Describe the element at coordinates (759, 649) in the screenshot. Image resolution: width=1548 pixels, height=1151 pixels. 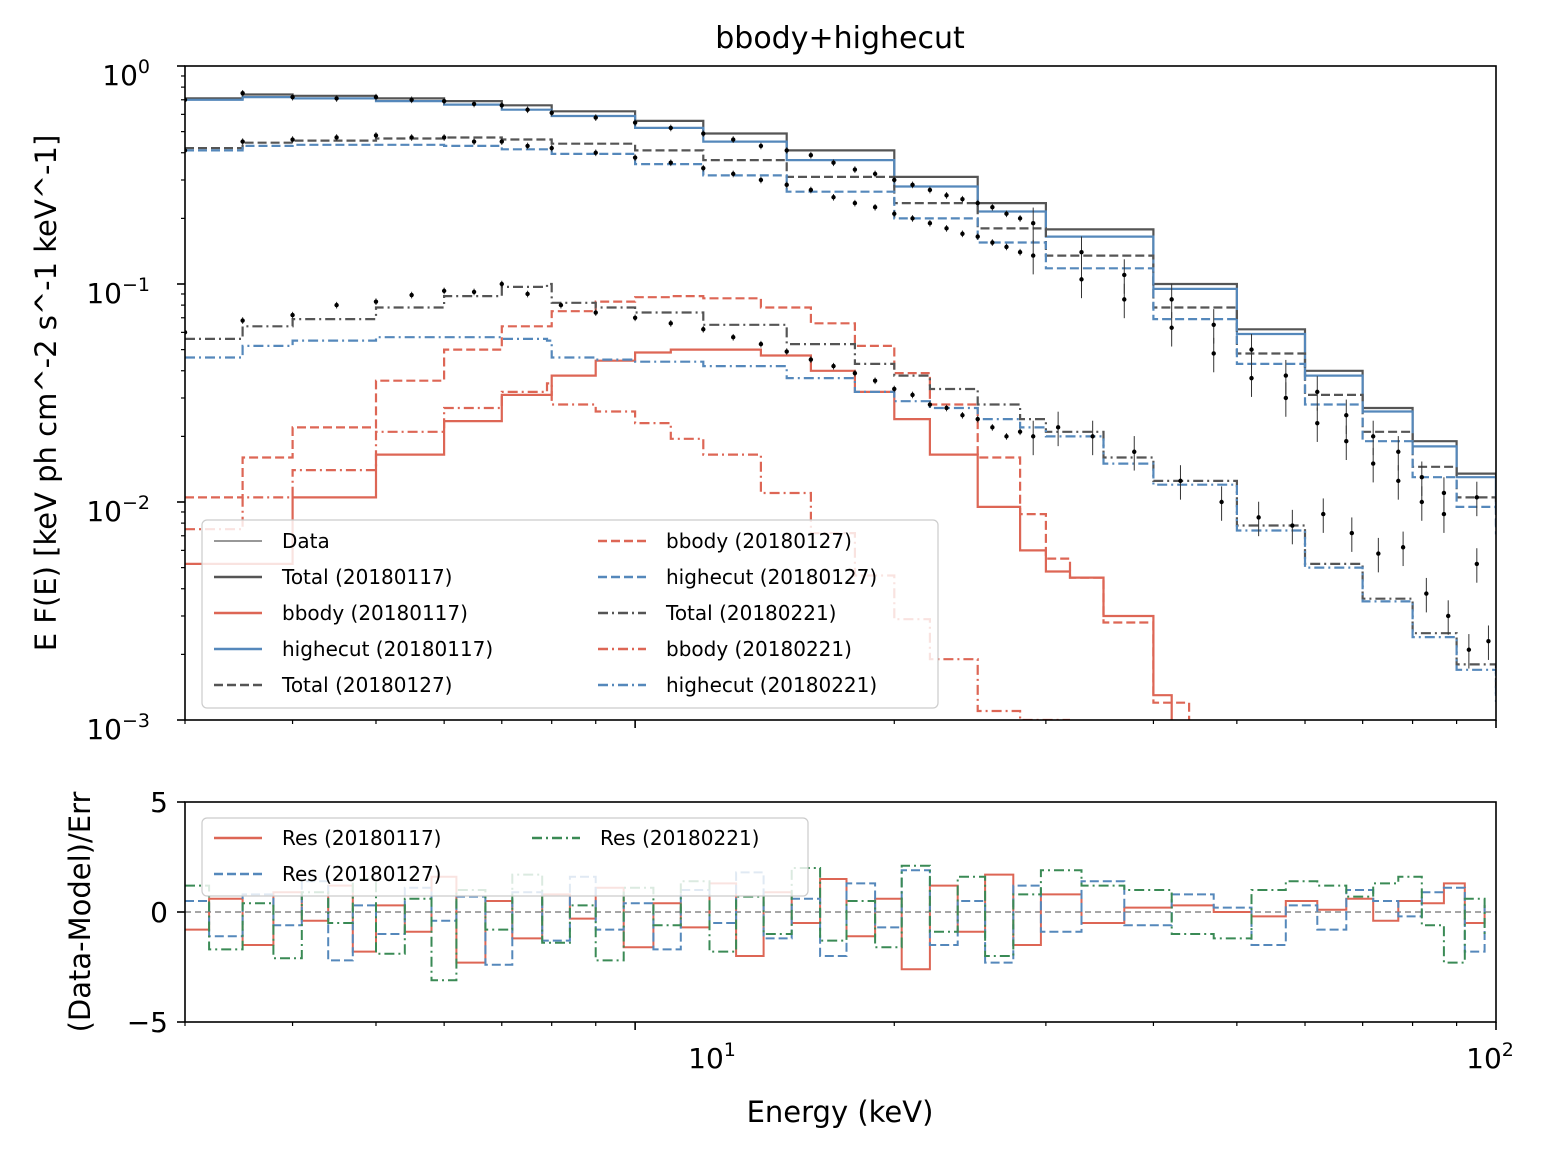
I see `legend-entry-bbody-20180221: bbody (20180221)` at that location.